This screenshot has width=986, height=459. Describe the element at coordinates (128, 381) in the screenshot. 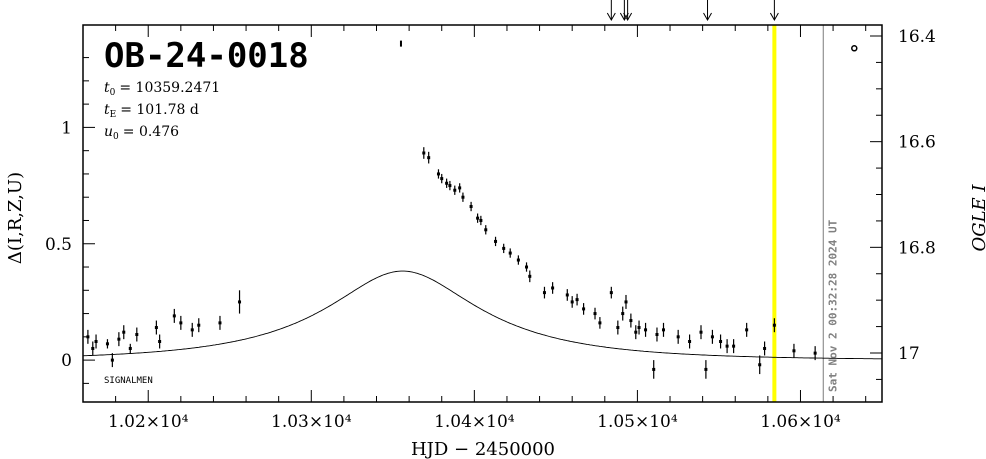

I see `footer-label: SIGNALMEN` at that location.